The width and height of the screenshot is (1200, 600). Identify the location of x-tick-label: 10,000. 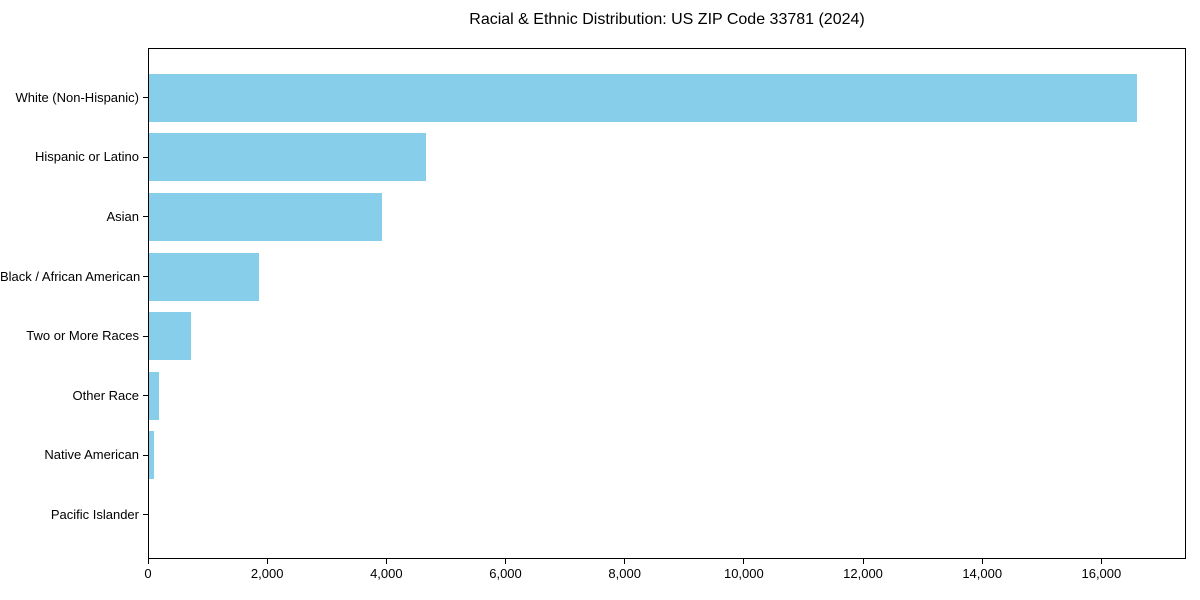
(743, 573).